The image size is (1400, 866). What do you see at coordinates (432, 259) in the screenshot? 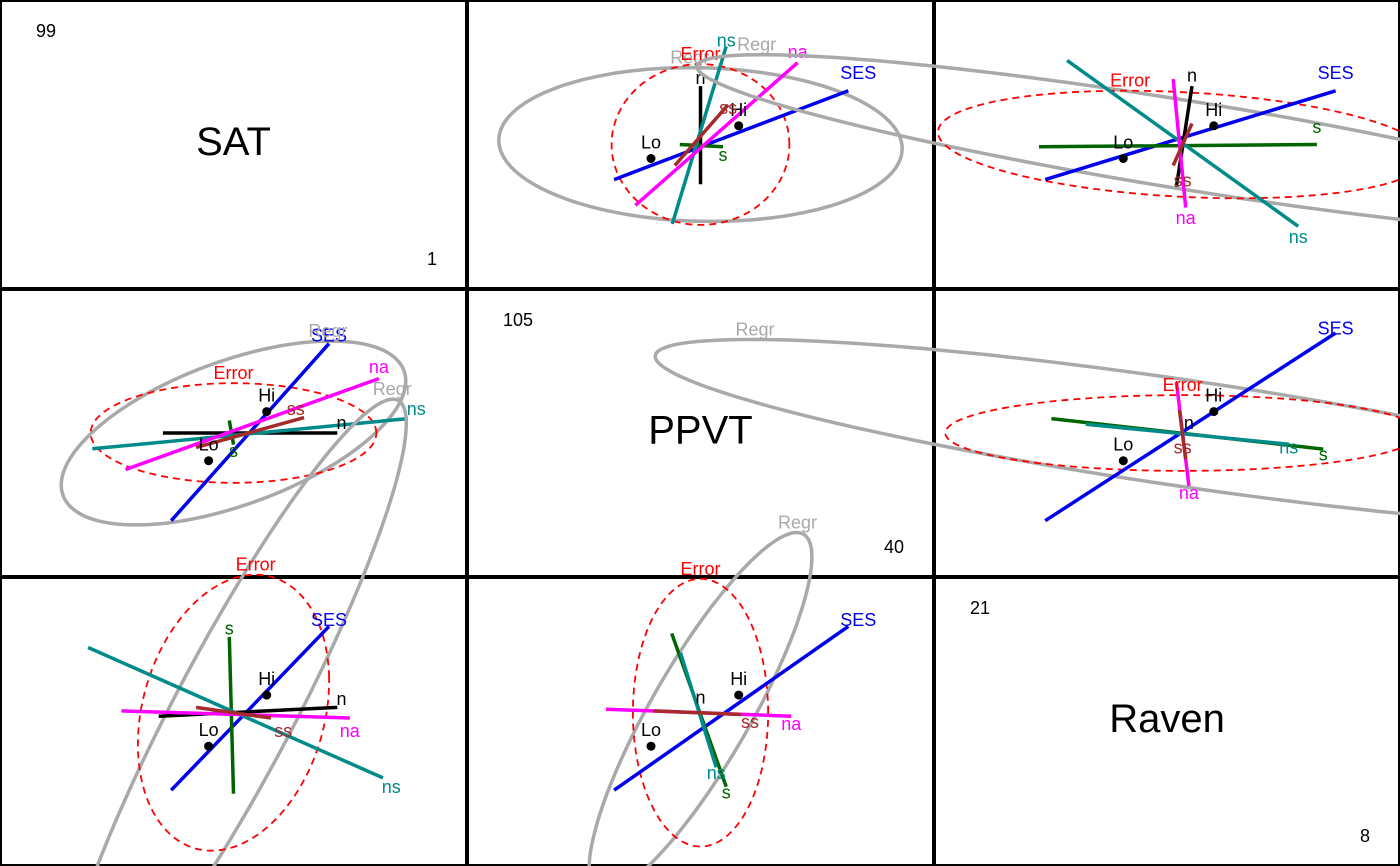
I see `variable-min-sat: 1` at bounding box center [432, 259].